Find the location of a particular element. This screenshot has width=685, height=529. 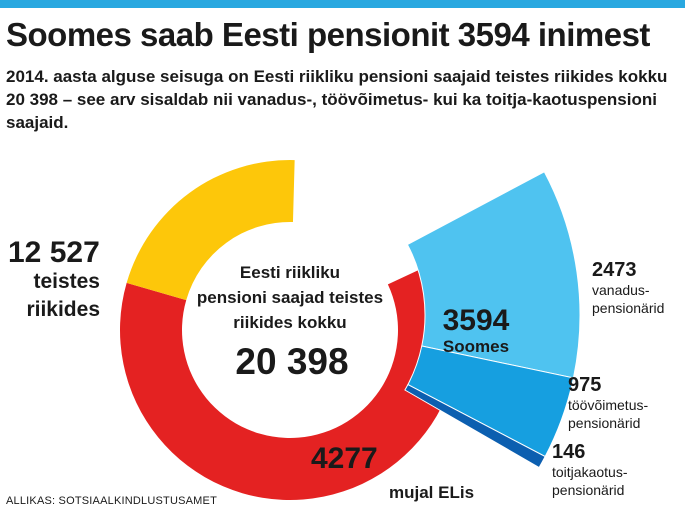

top-accent-bar is located at coordinates (342, 4).